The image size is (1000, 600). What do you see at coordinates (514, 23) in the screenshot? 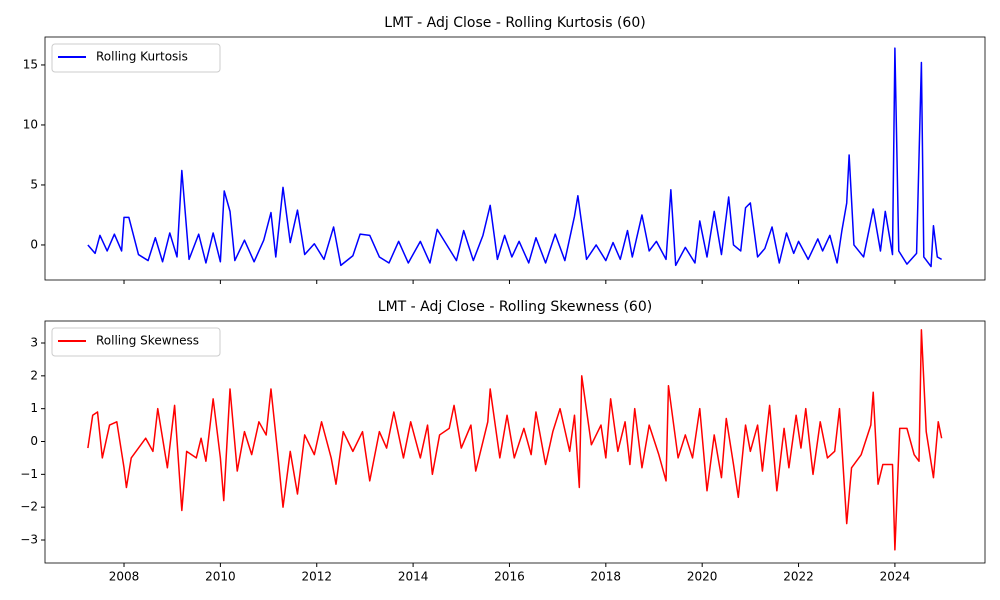
I see `chart-title: LMT - Adj Close - Rolling Kurtosis (60)` at bounding box center [514, 23].